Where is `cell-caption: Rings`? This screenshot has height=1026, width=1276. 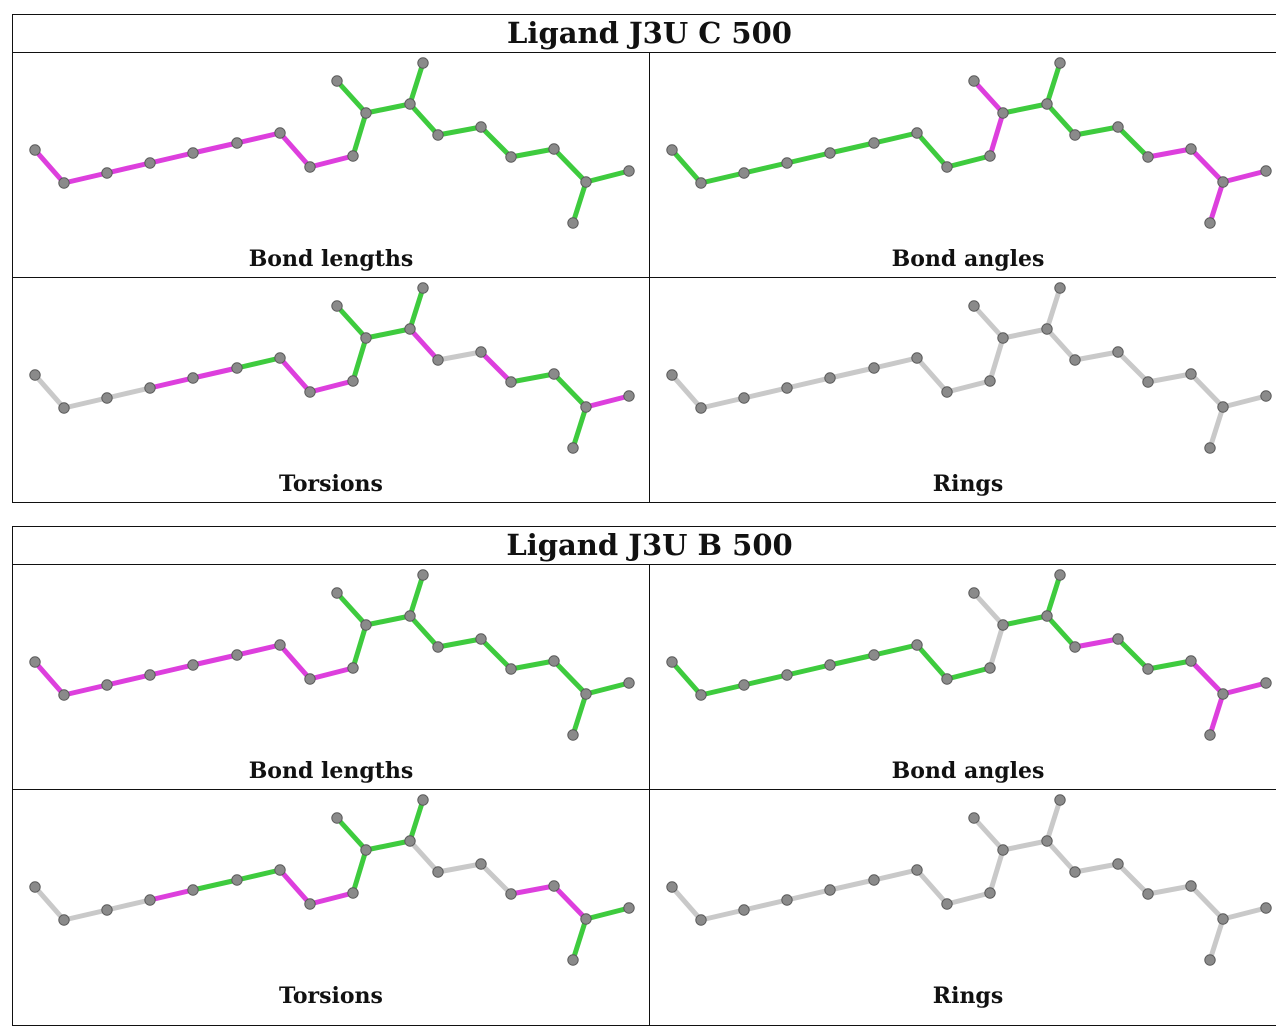 cell-caption: Rings is located at coordinates (968, 996).